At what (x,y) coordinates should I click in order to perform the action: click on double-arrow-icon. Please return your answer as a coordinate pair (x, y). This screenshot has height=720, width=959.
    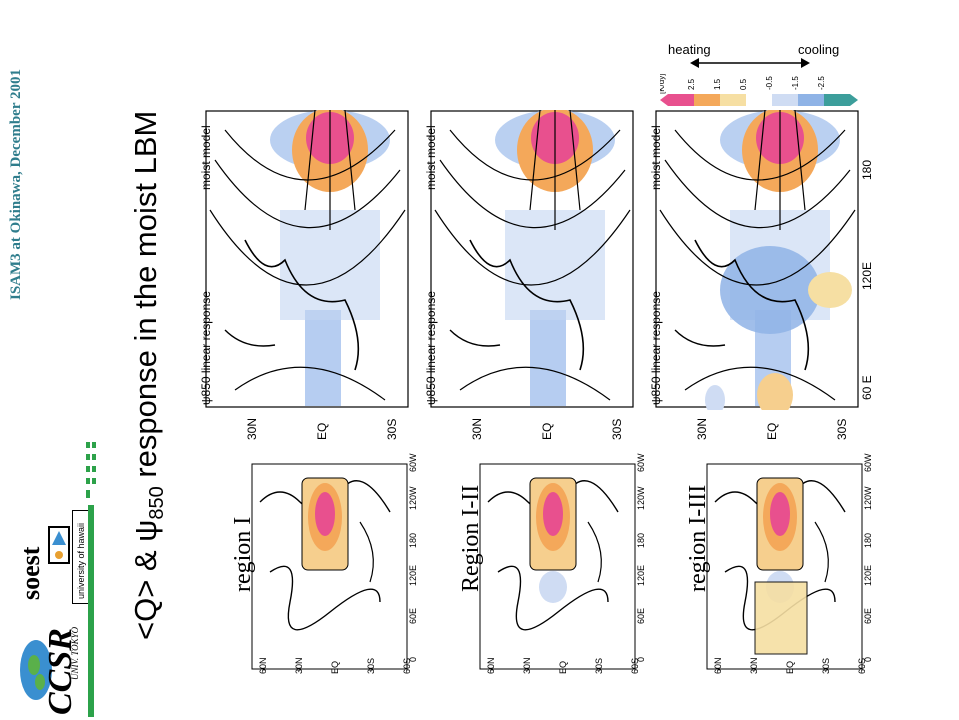
    Looking at the image, I should click on (750, 63).